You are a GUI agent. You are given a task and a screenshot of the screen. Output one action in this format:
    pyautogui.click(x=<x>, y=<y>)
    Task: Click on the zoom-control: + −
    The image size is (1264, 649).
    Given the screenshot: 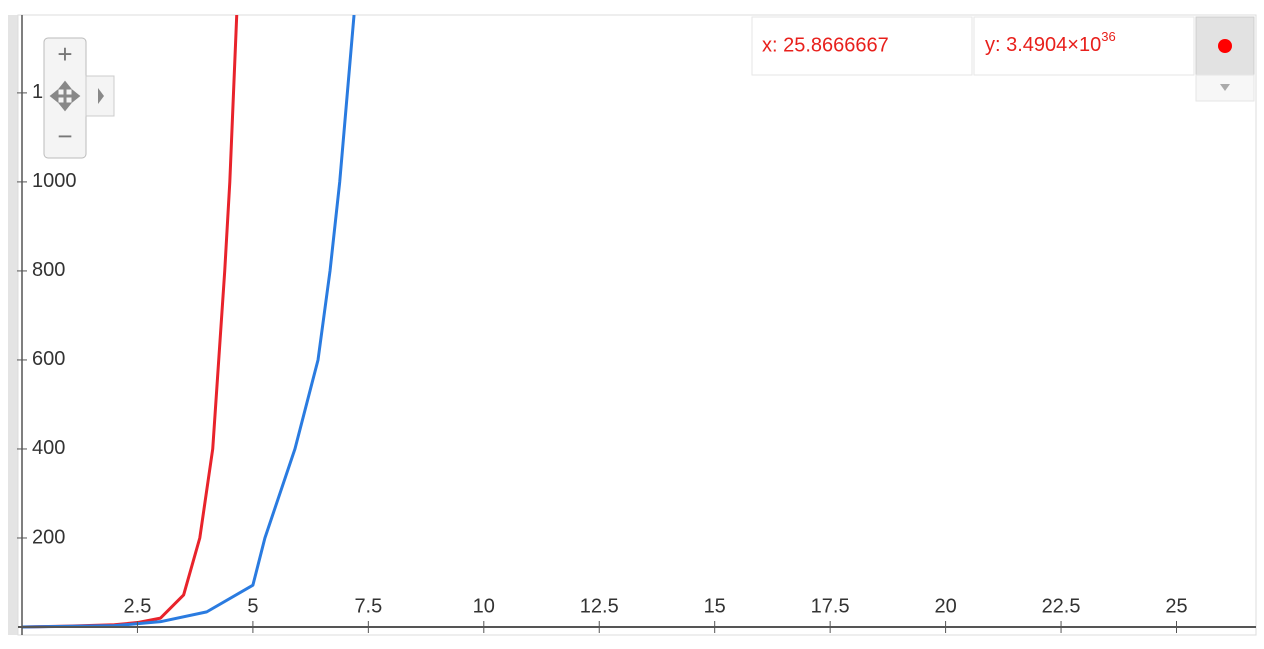 What is the action you would take?
    pyautogui.click(x=79, y=98)
    